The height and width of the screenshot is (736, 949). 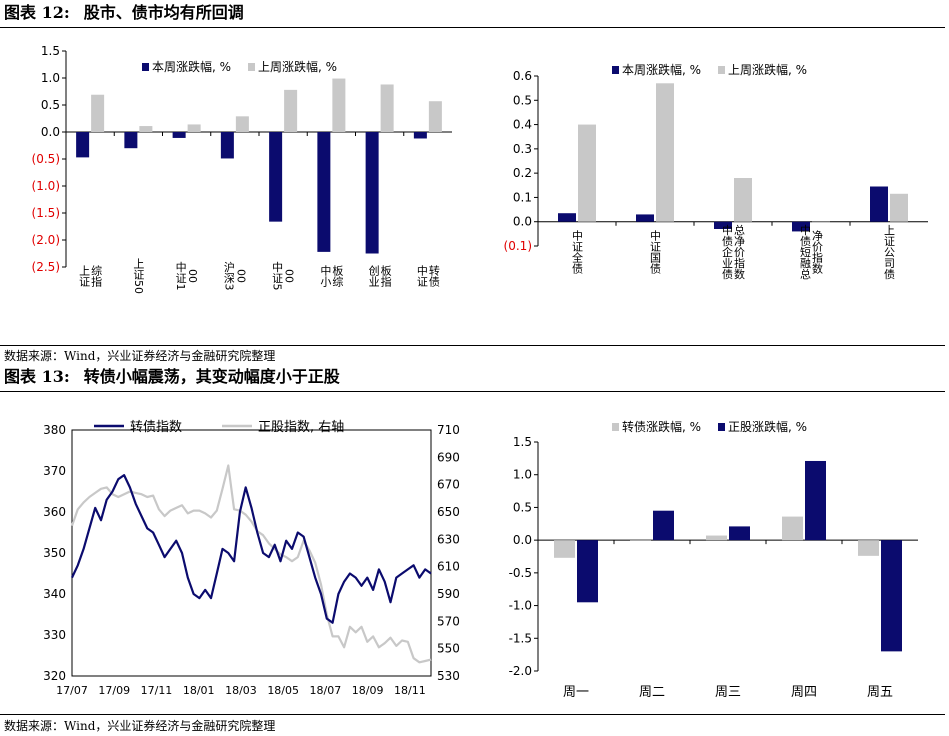 I want to click on y-right-tick-label: 590, so click(x=448, y=594).